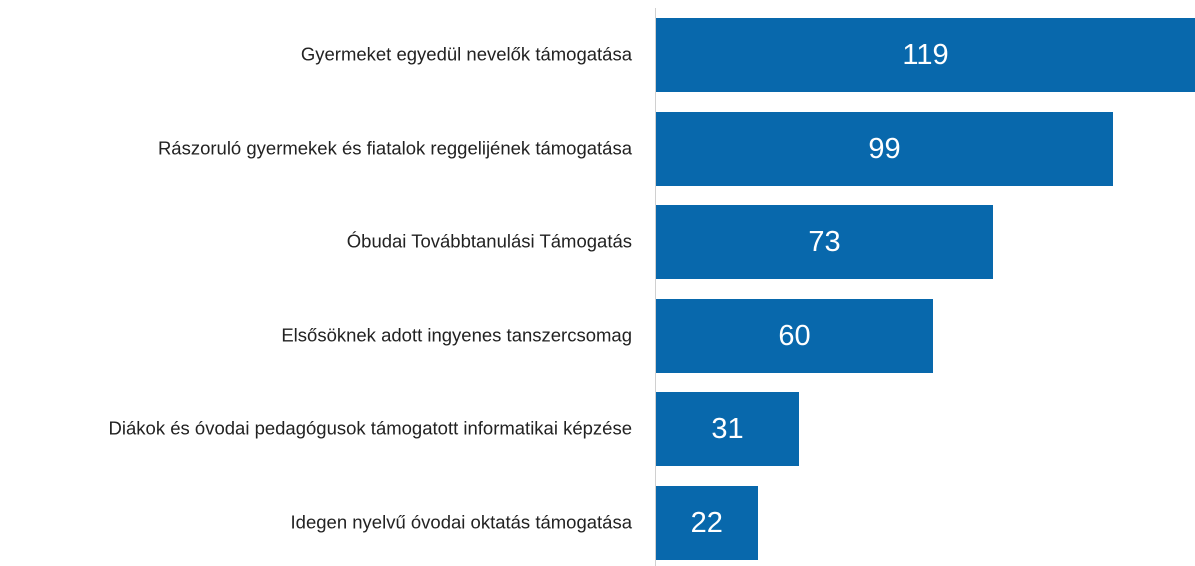 Image resolution: width=1195 pixels, height=566 pixels. Describe the element at coordinates (456, 335) in the screenshot. I see `y-tick-label: Elsősöknek adott ingyenes tanszercsomag` at that location.